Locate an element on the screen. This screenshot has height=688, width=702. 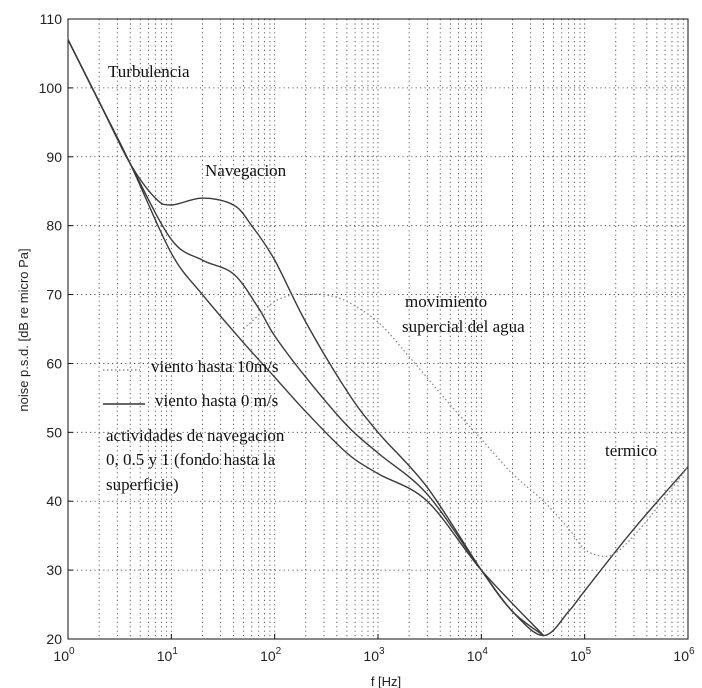
x-axis-label: f [Hz] is located at coordinates (386, 681).